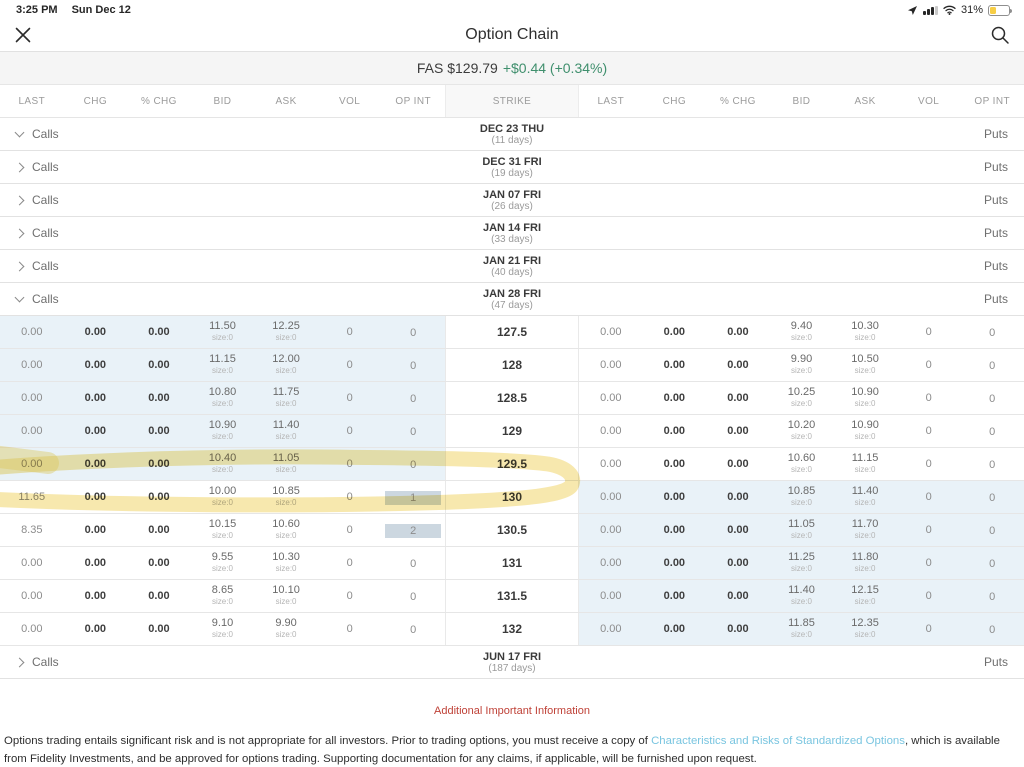 The width and height of the screenshot is (1024, 767). What do you see at coordinates (865, 365) in the screenshot?
I see `puts-ask-cell: 10.50 size:0` at bounding box center [865, 365].